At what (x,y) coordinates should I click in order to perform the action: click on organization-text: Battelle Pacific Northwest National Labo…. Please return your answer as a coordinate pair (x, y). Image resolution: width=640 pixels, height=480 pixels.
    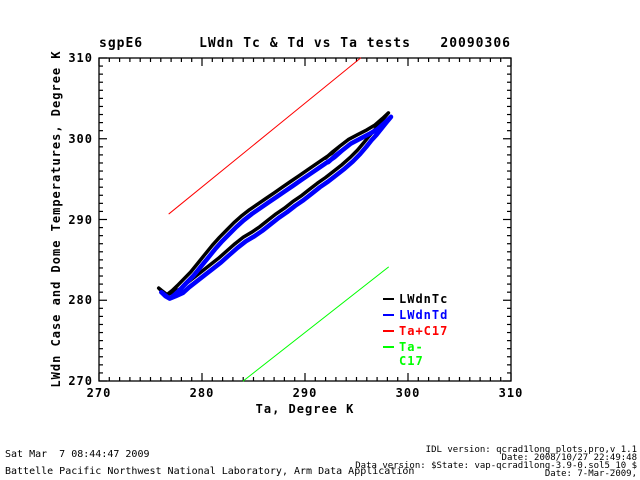
    Looking at the image, I should click on (210, 471).